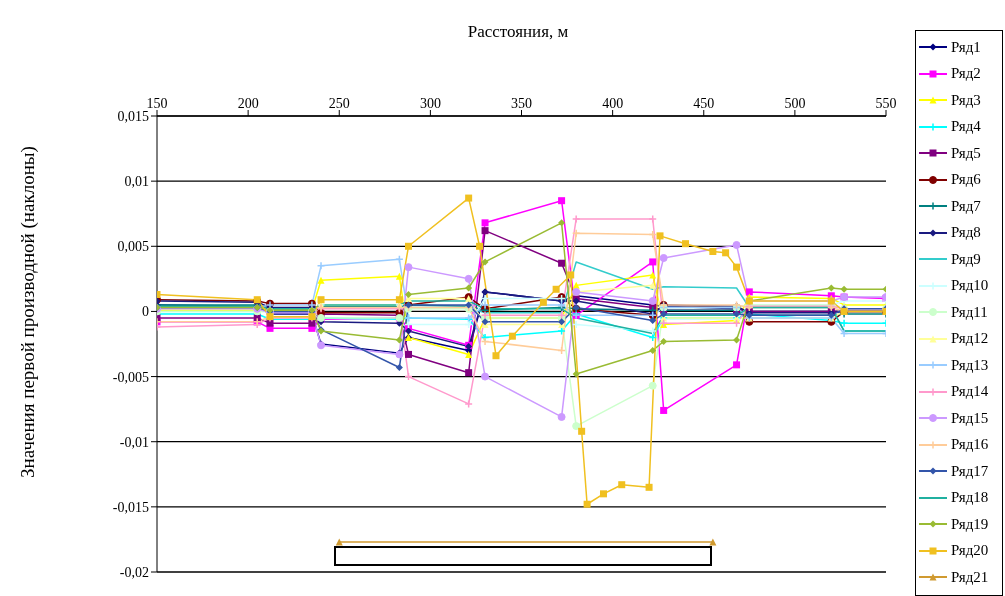  I want to click on y-tick-label: 0,015, so click(133, 116).